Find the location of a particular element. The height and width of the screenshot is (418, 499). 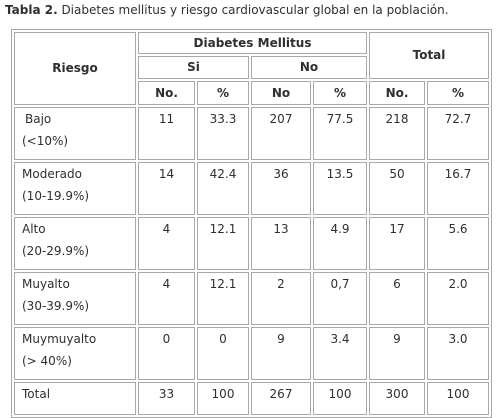

no-percent-cell: 0,7 is located at coordinates (340, 298).